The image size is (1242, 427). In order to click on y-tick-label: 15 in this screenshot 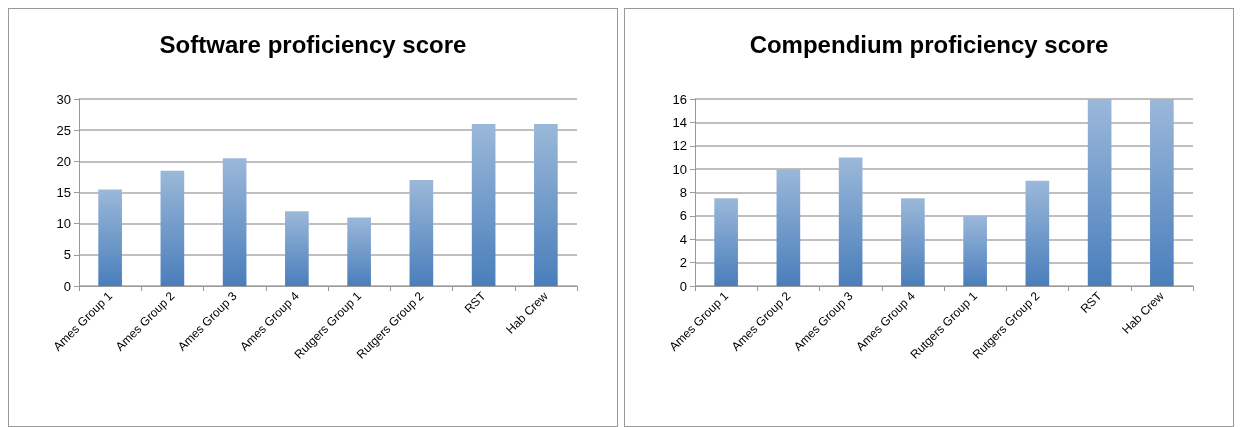, I will do `click(63, 192)`.